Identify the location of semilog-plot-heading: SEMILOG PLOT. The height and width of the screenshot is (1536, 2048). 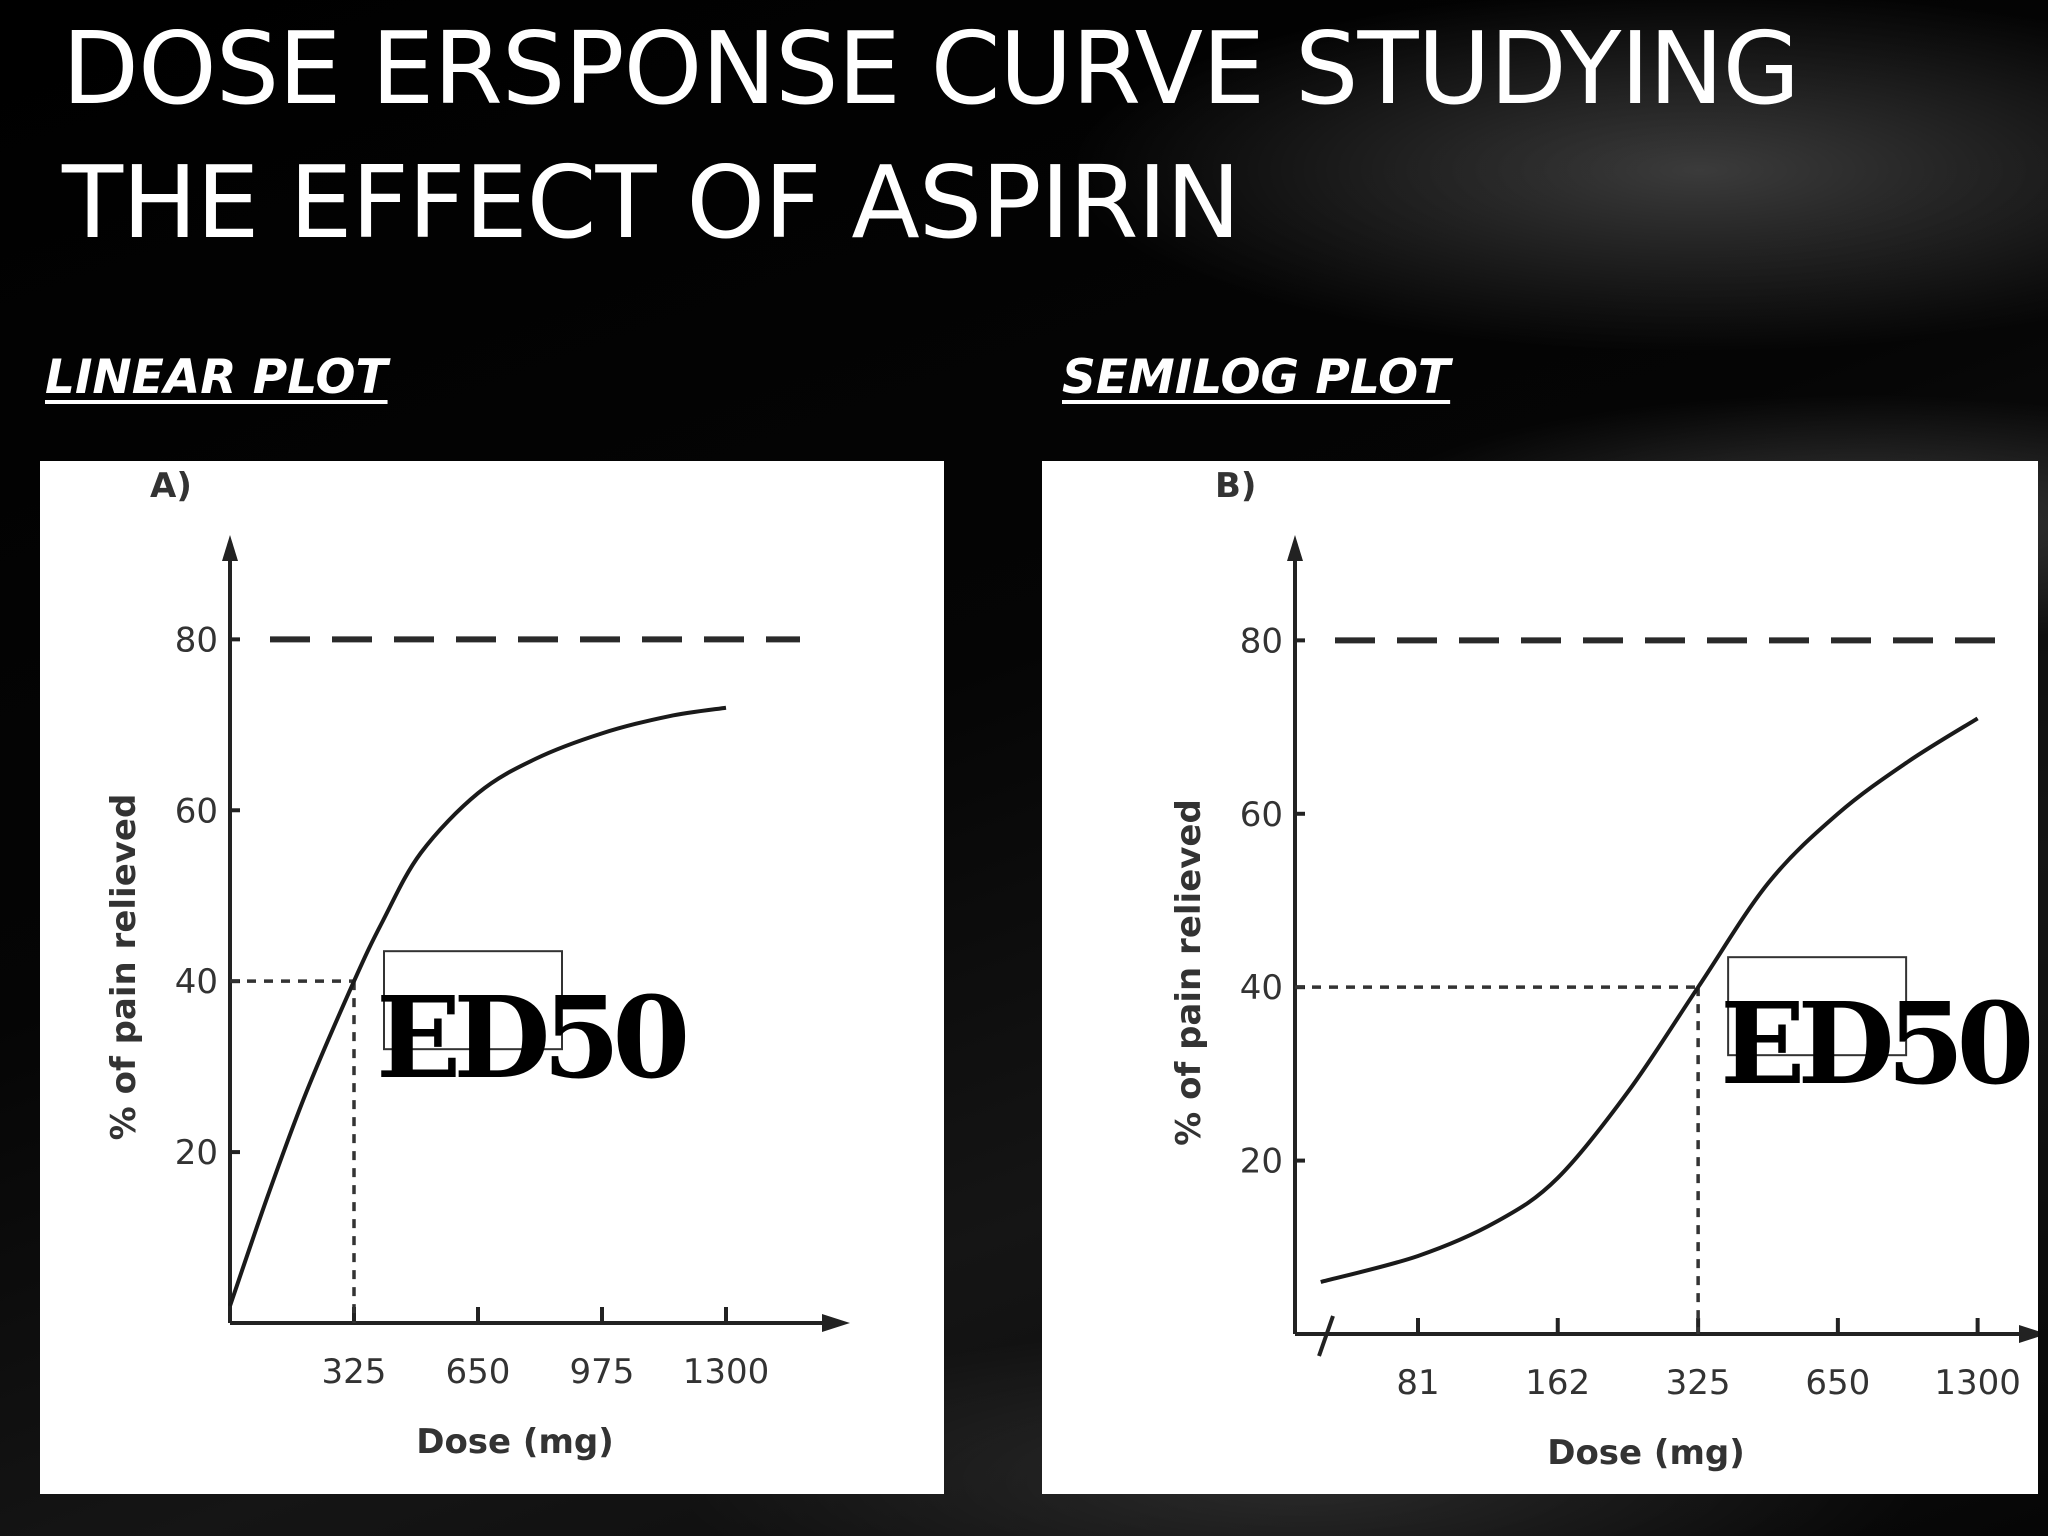
(1256, 377).